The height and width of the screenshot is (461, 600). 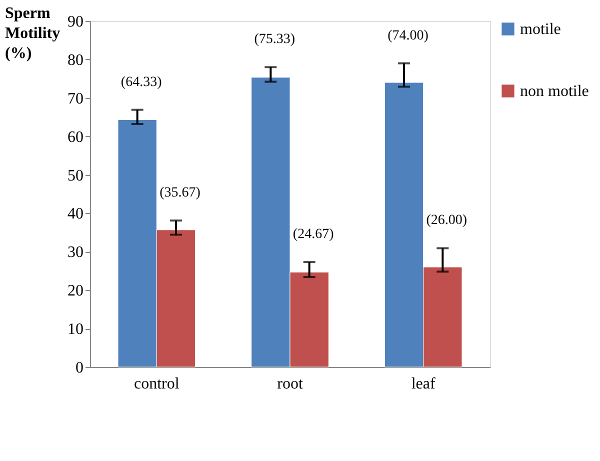 What do you see at coordinates (423, 384) in the screenshot?
I see `x-tick-label: leaf` at bounding box center [423, 384].